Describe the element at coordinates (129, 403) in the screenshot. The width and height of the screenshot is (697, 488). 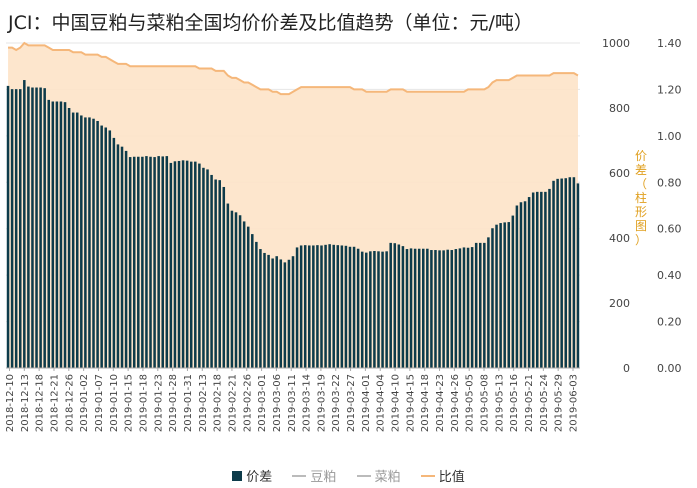
I see `x-tick-label: 2019-01-15` at that location.